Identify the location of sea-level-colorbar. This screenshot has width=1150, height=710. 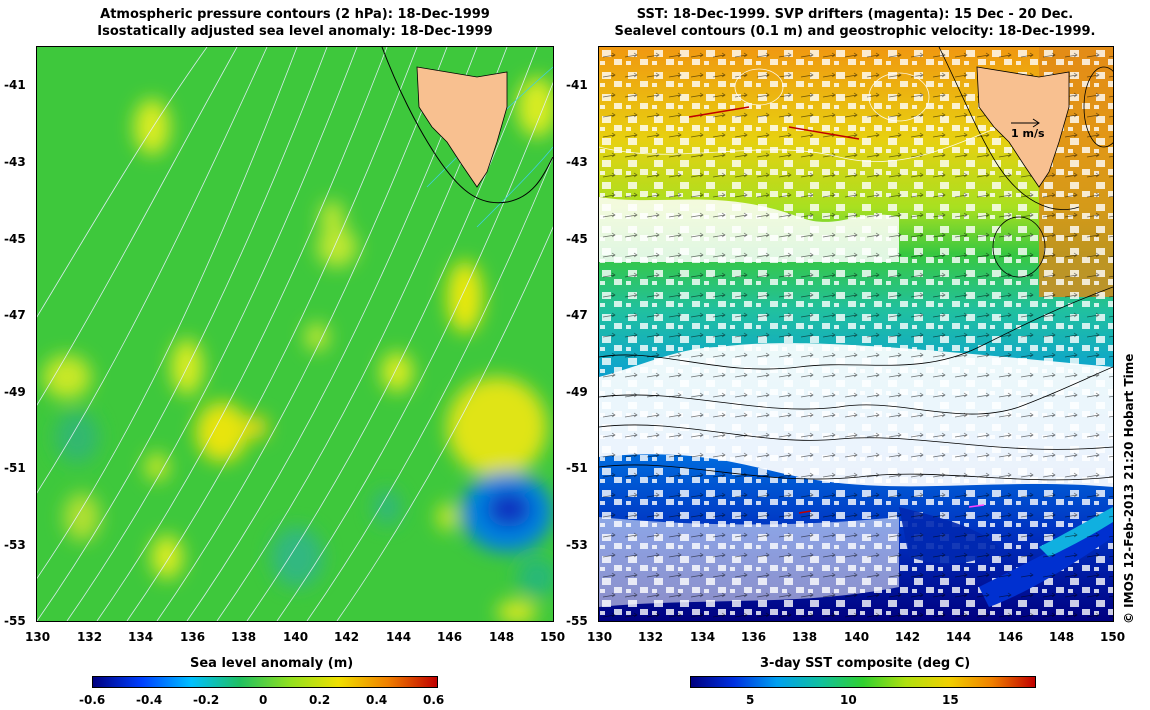
(265, 682).